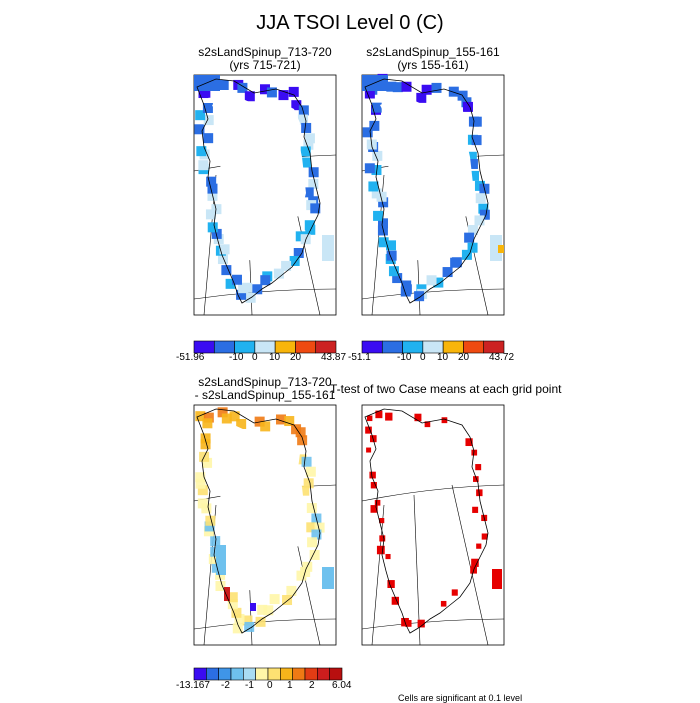  What do you see at coordinates (443, 357) in the screenshot?
I see `panel2-colorbar-tick: 10` at bounding box center [443, 357].